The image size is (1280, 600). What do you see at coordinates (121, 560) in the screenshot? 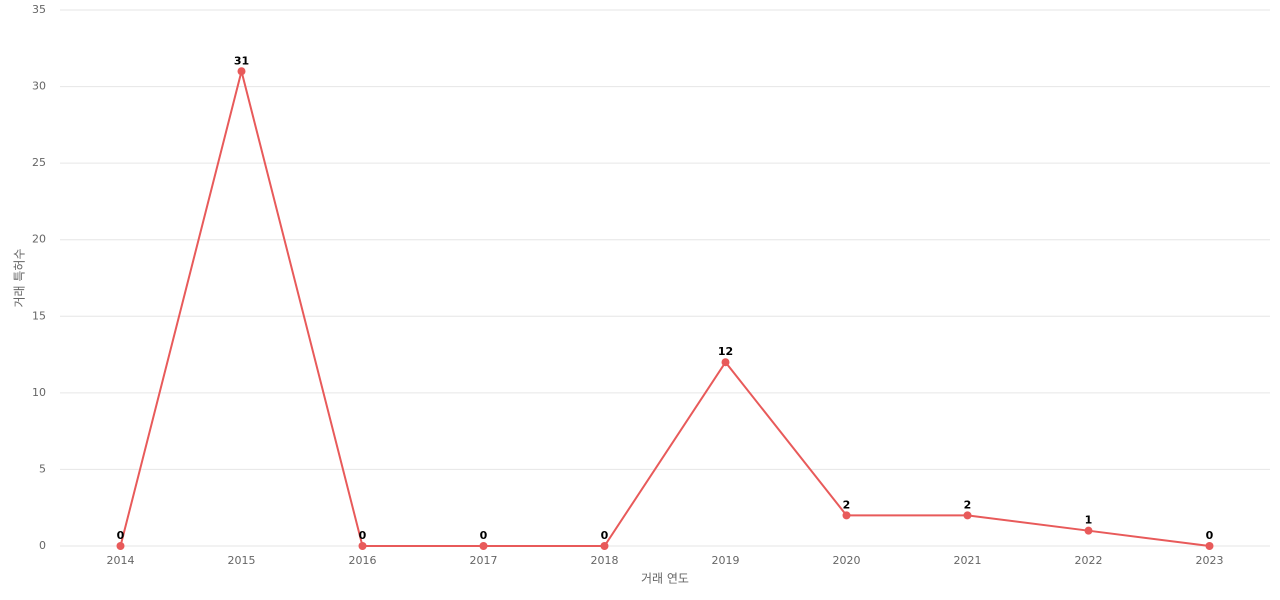
I see `x-tick-label: 2014` at bounding box center [121, 560].